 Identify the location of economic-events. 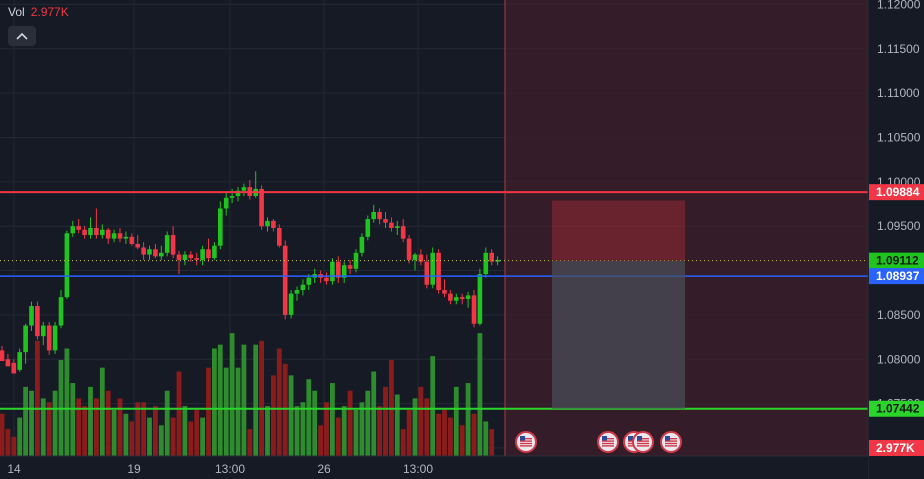
(598, 442).